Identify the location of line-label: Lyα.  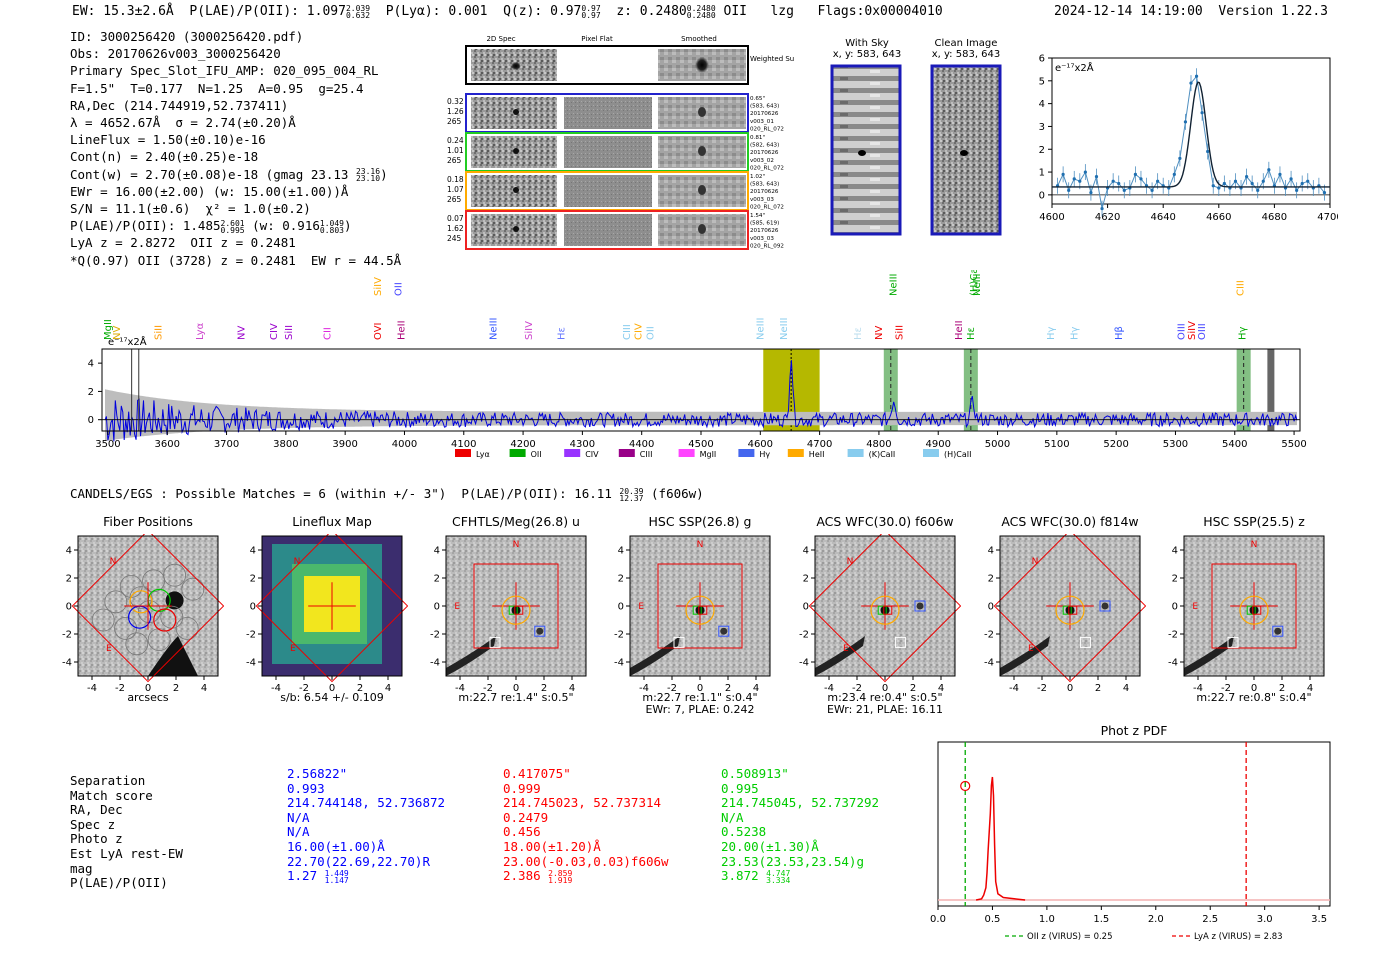
(200, 331).